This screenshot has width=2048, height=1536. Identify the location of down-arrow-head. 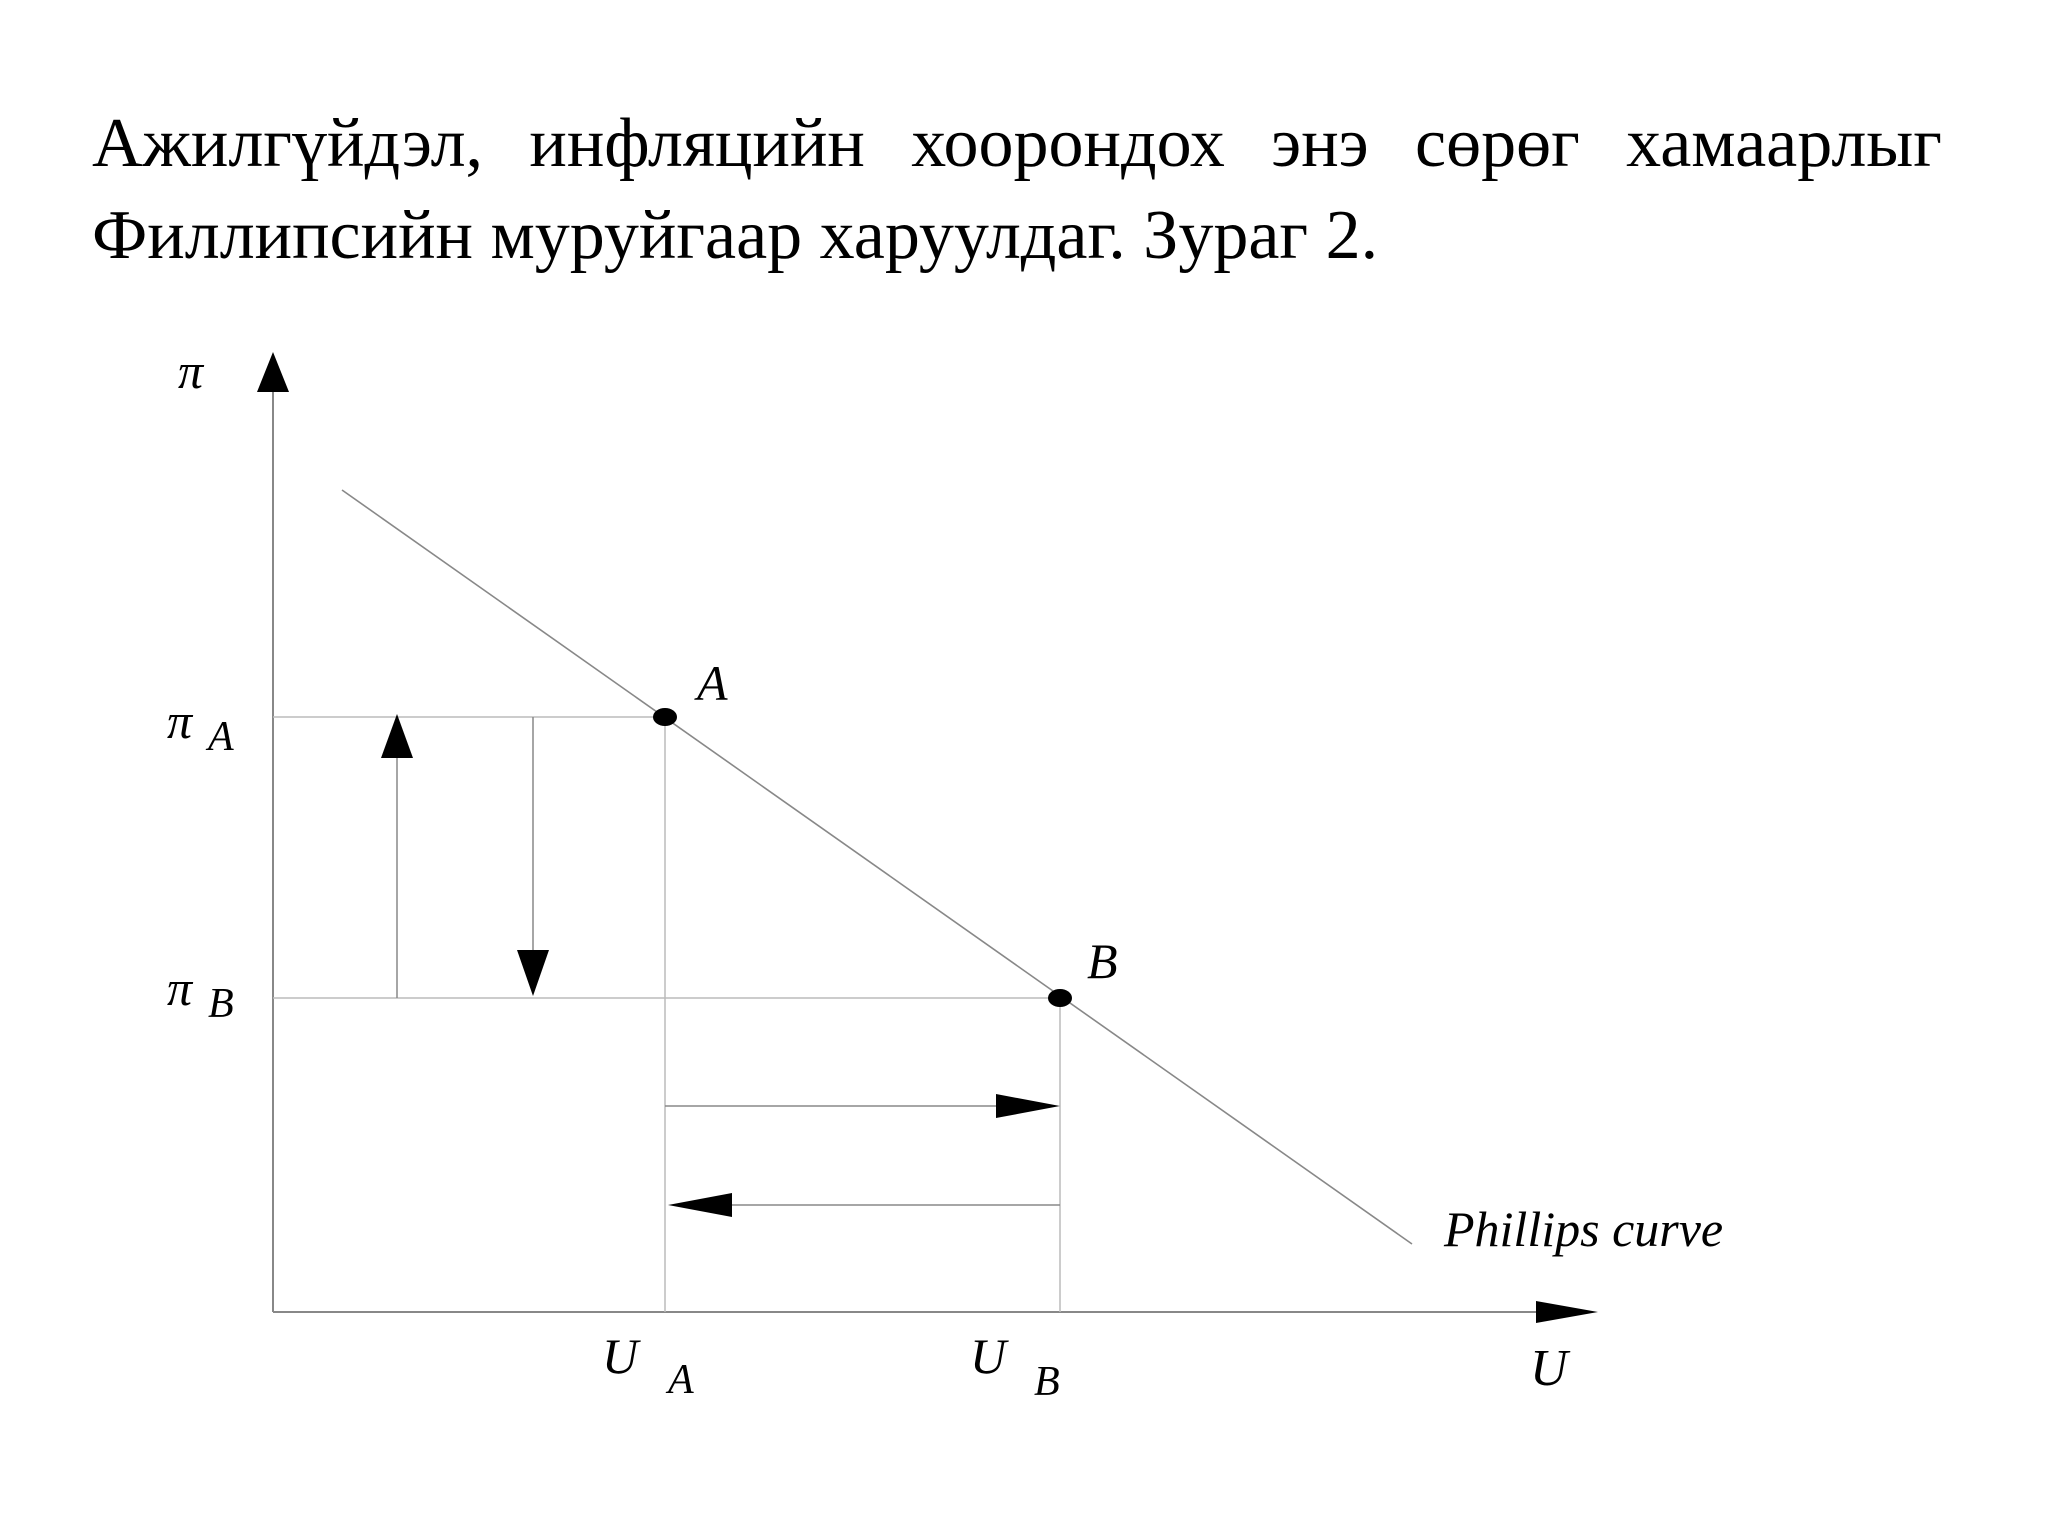
(533, 973).